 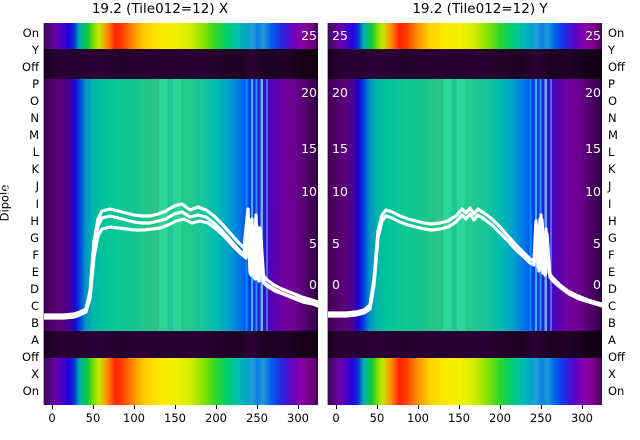 I want to click on y-category-left-16: C, so click(x=34, y=305).